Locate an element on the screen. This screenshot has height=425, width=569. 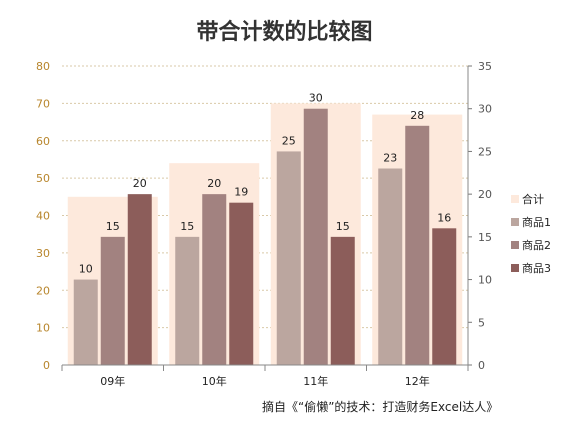
y-right-tick-label: 35 is located at coordinates (485, 66).